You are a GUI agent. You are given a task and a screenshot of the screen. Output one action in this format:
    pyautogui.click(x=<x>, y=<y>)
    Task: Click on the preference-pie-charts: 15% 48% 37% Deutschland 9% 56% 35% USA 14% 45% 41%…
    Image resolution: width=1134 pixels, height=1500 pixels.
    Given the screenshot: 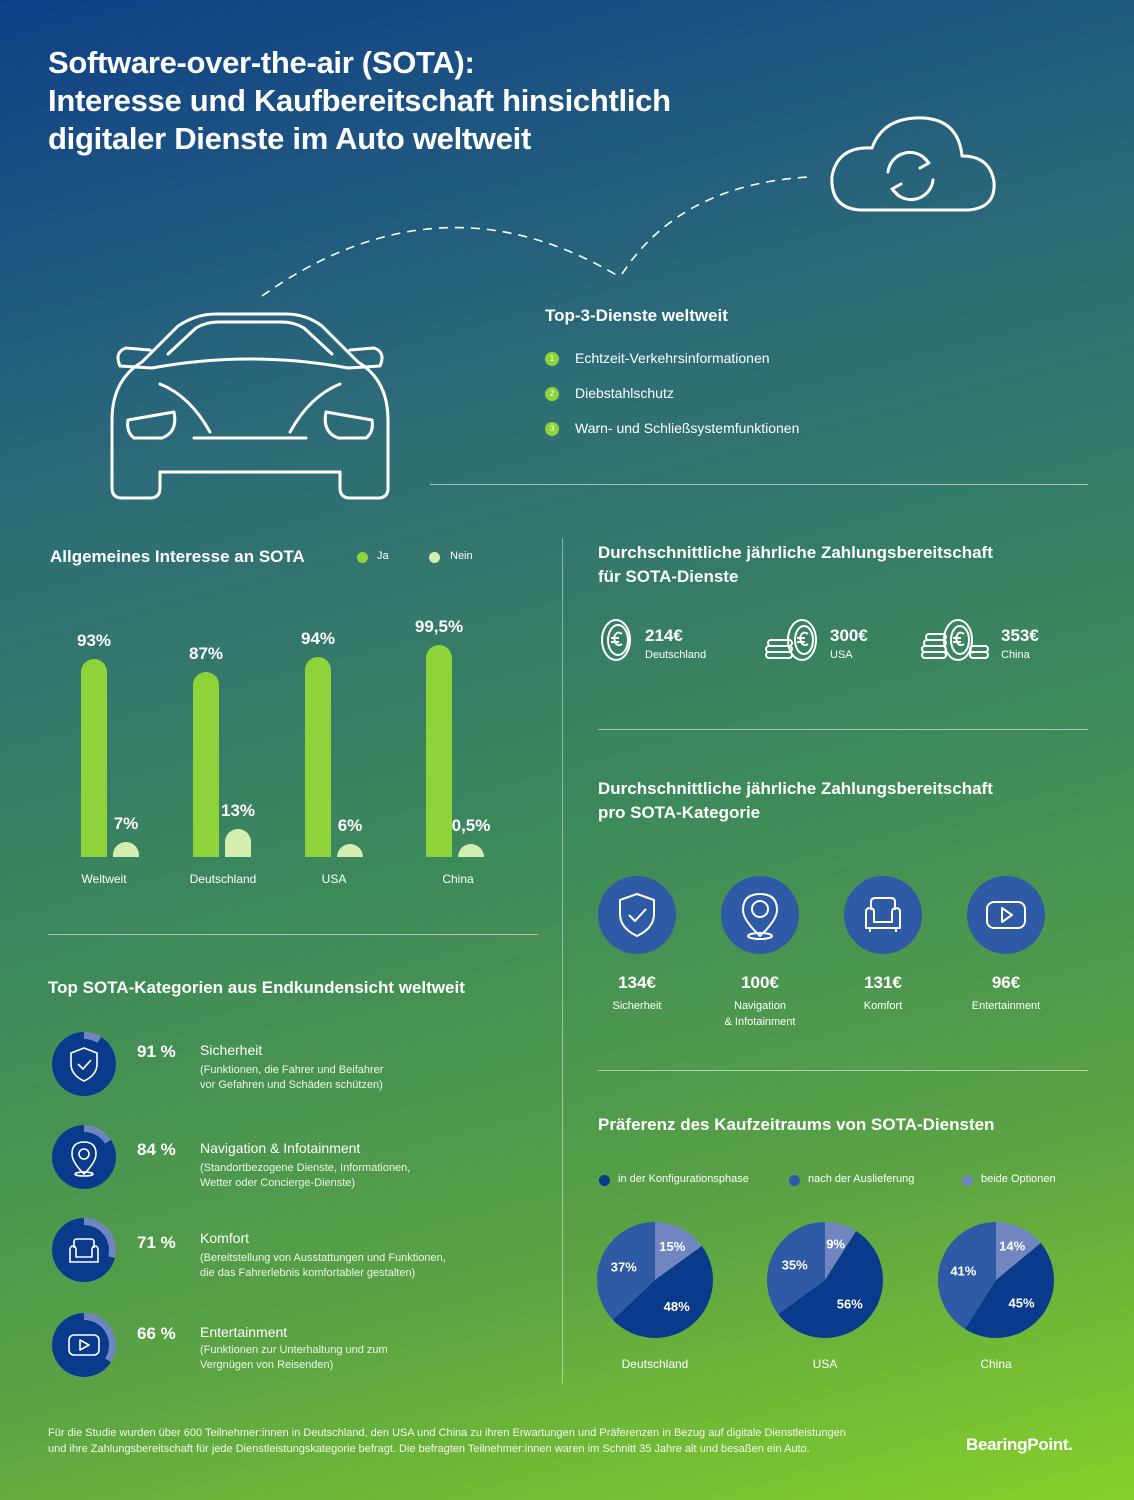 What is the action you would take?
    pyautogui.click(x=825, y=1296)
    